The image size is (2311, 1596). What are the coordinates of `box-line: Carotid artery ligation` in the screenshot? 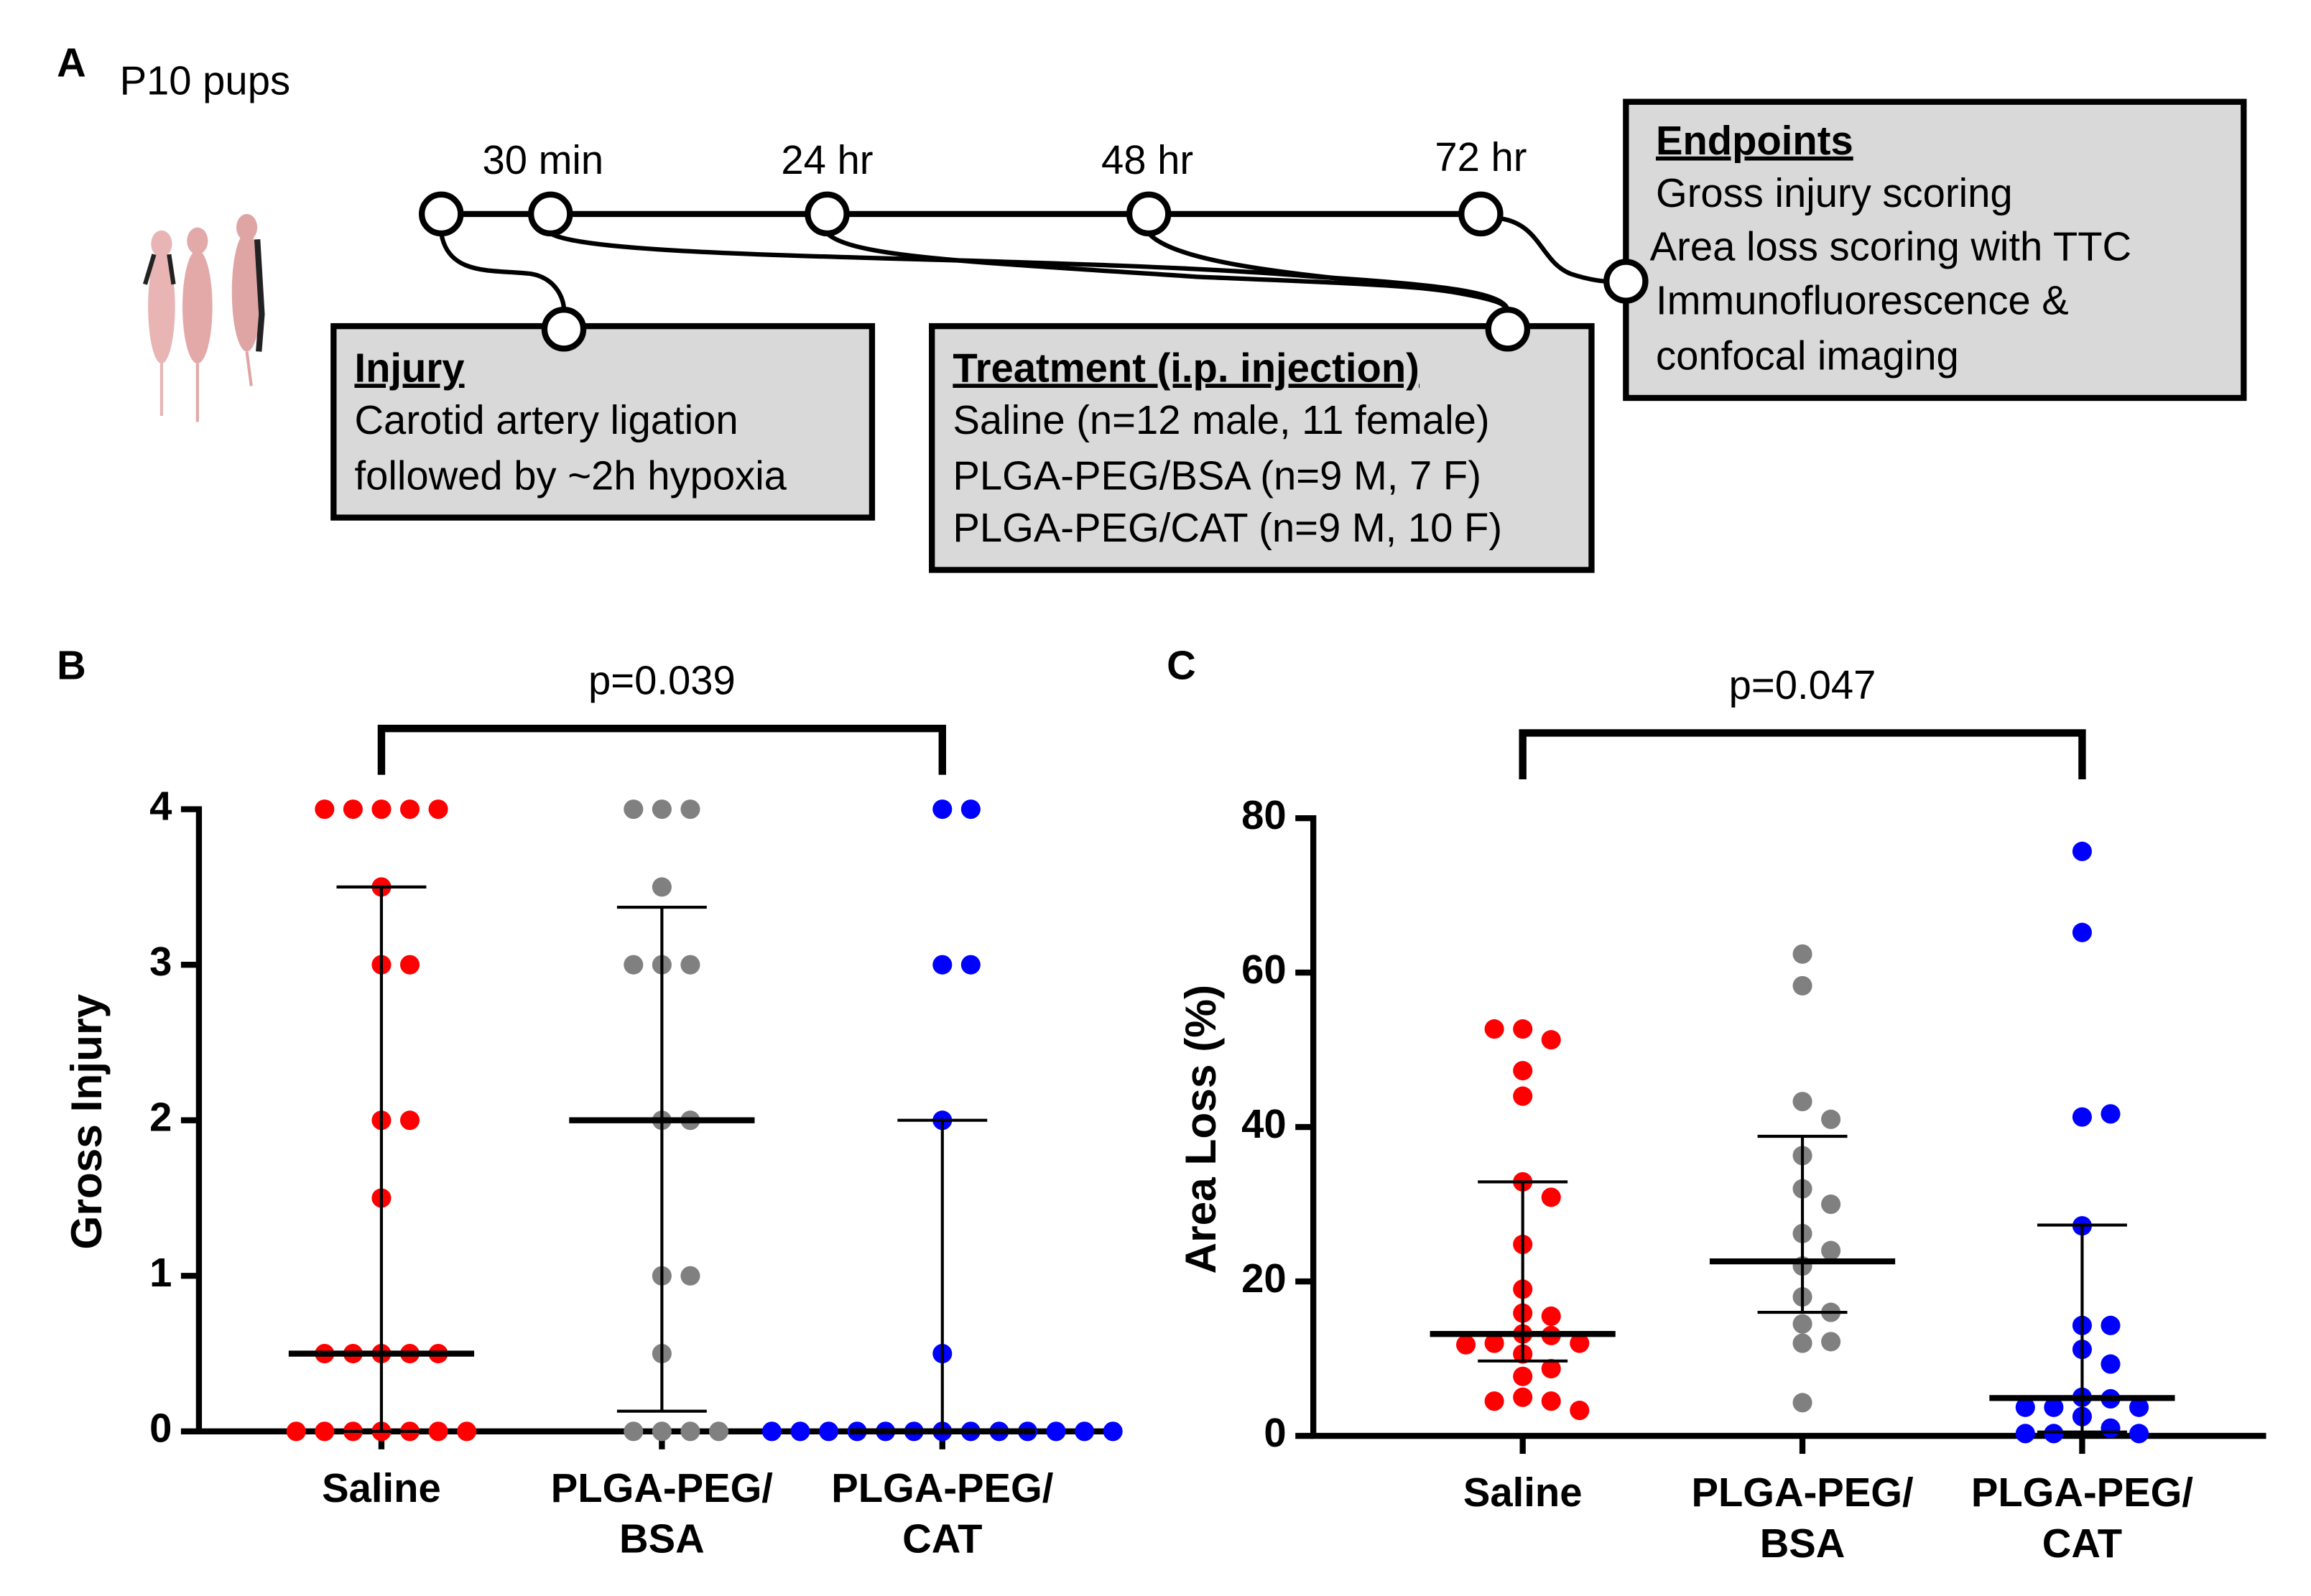 It's located at (546, 419).